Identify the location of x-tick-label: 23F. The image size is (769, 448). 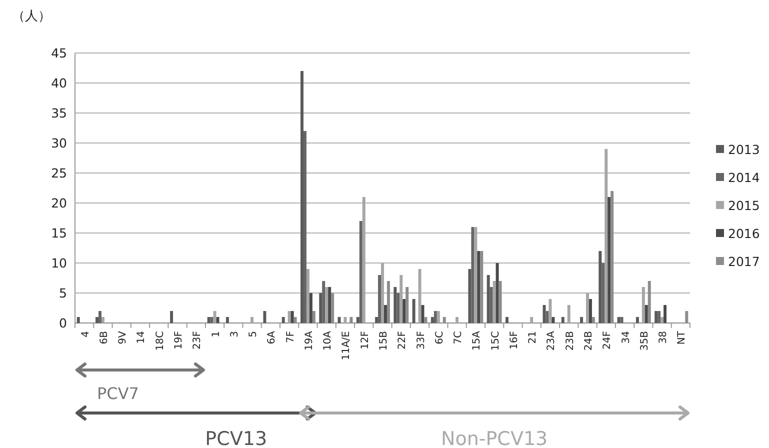
(198, 340).